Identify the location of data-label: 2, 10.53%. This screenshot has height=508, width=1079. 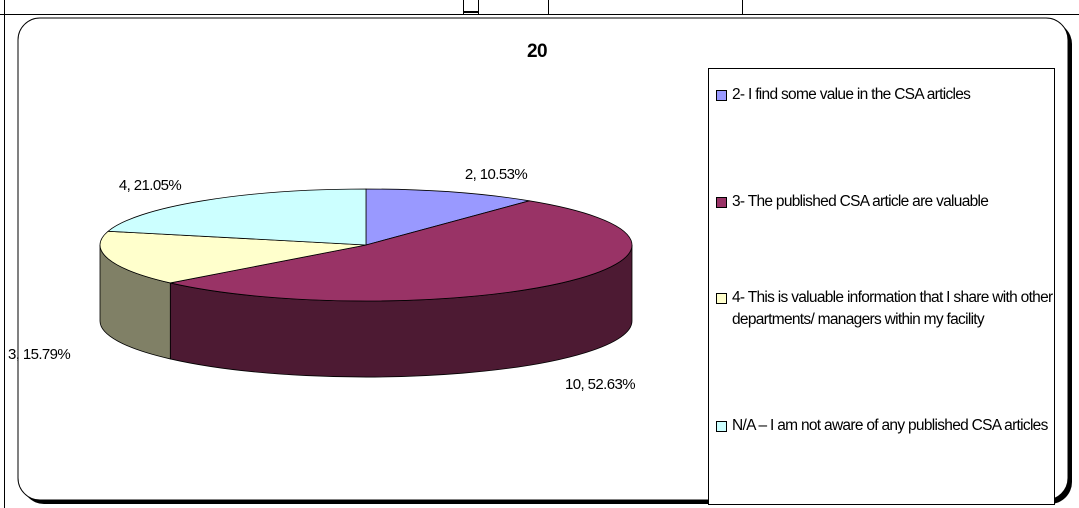
(496, 174).